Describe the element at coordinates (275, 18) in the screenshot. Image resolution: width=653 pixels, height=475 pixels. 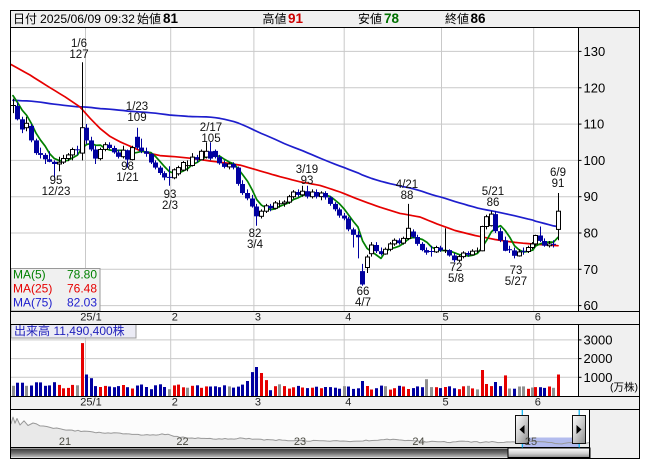
I see `svg-text: 高値` at that location.